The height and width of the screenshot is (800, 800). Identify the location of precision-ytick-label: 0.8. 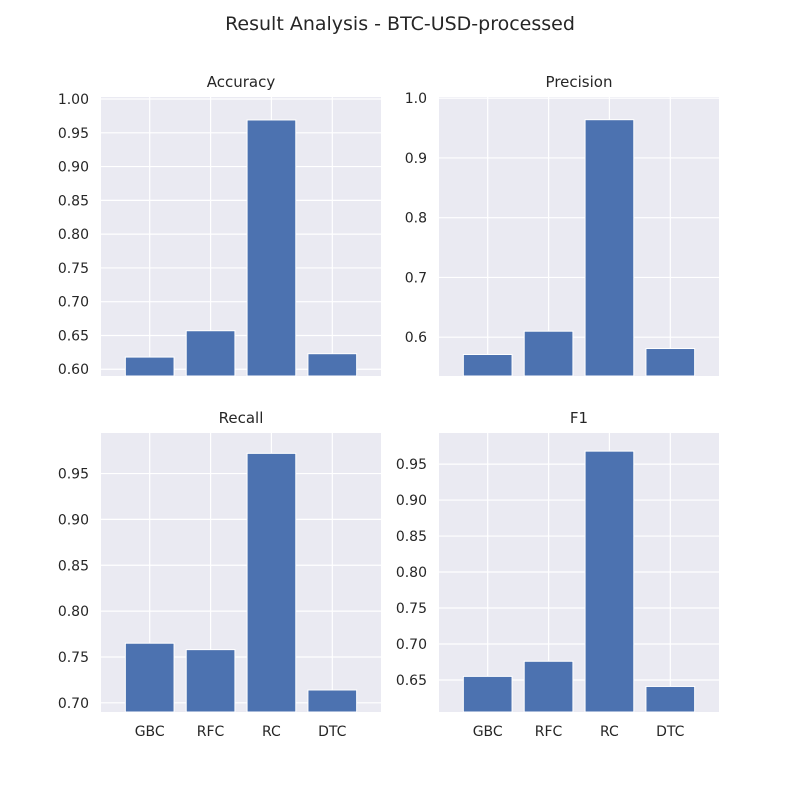
(416, 219).